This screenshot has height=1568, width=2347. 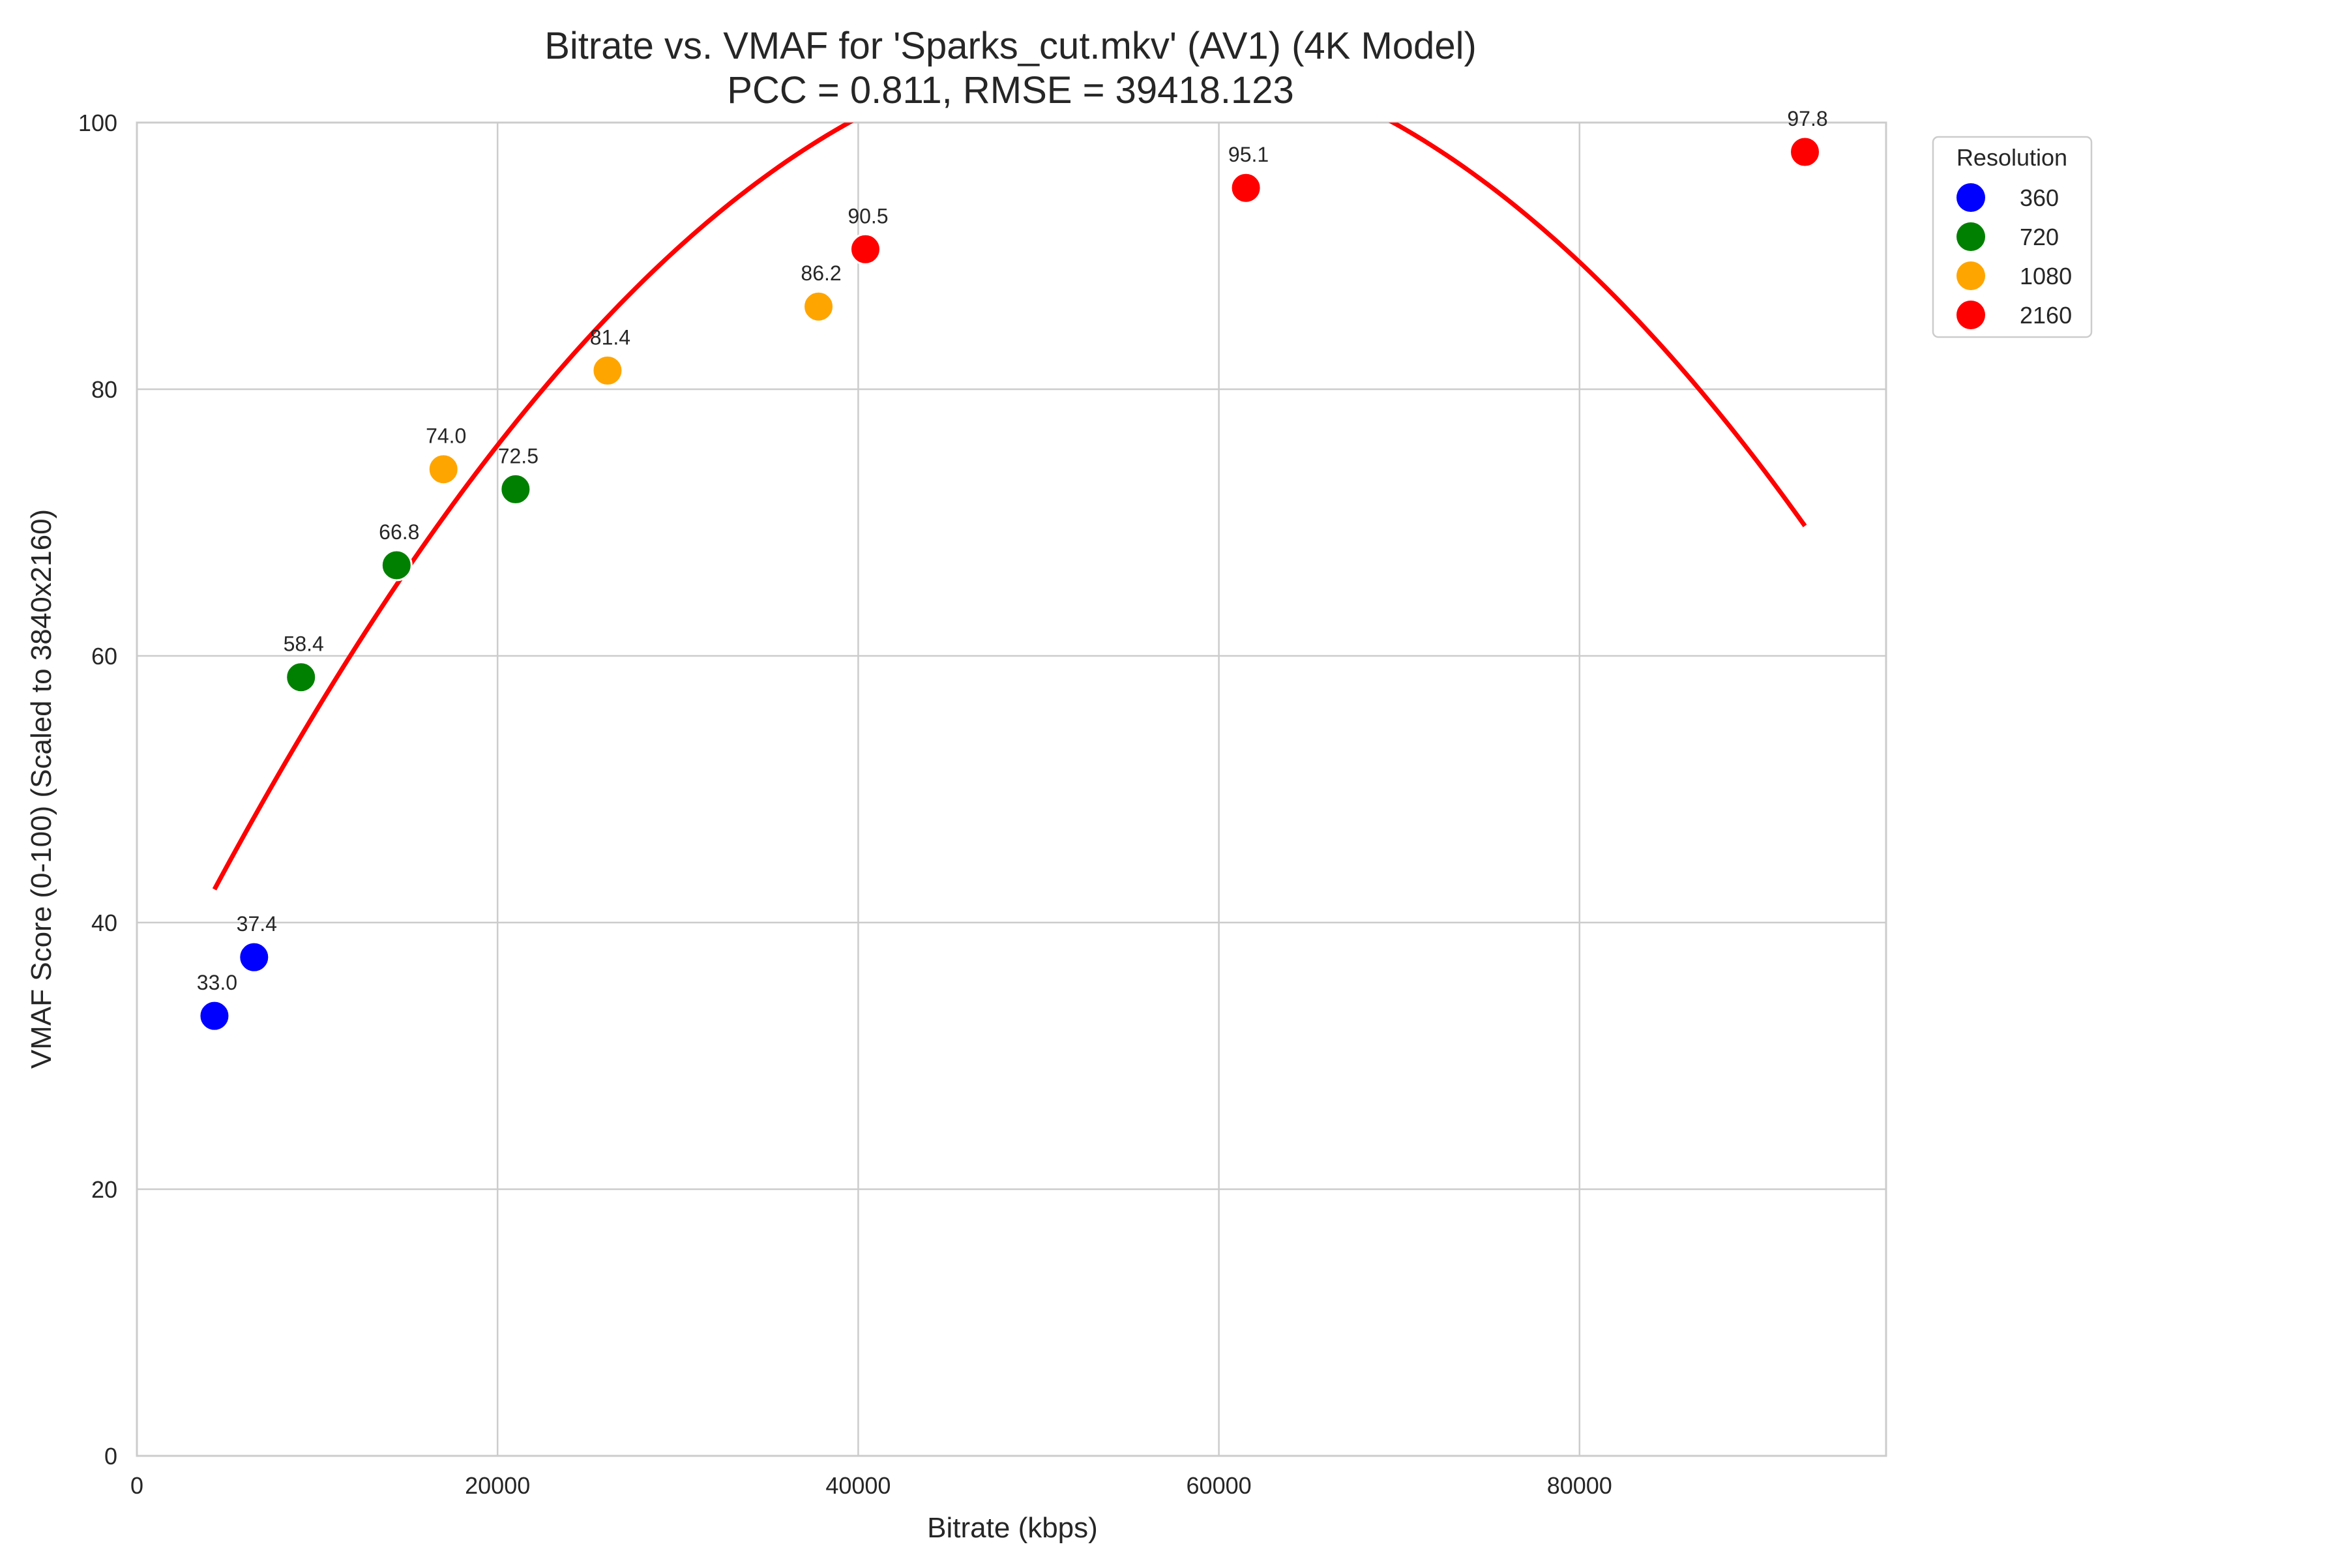 I want to click on legend-label: 1080, so click(x=2046, y=276).